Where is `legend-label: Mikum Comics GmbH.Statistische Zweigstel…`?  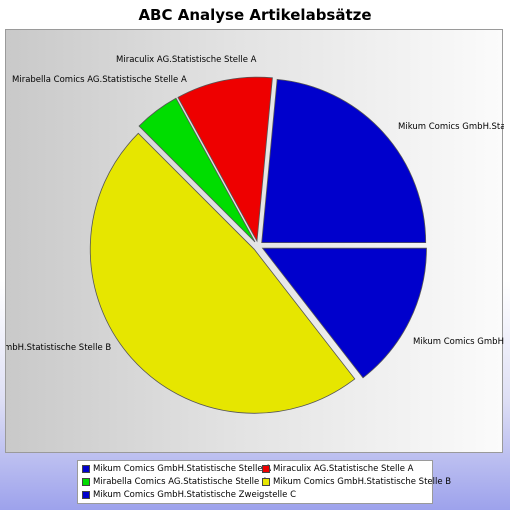 legend-label: Mikum Comics GmbH.Statistische Zweigstel… is located at coordinates (195, 495).